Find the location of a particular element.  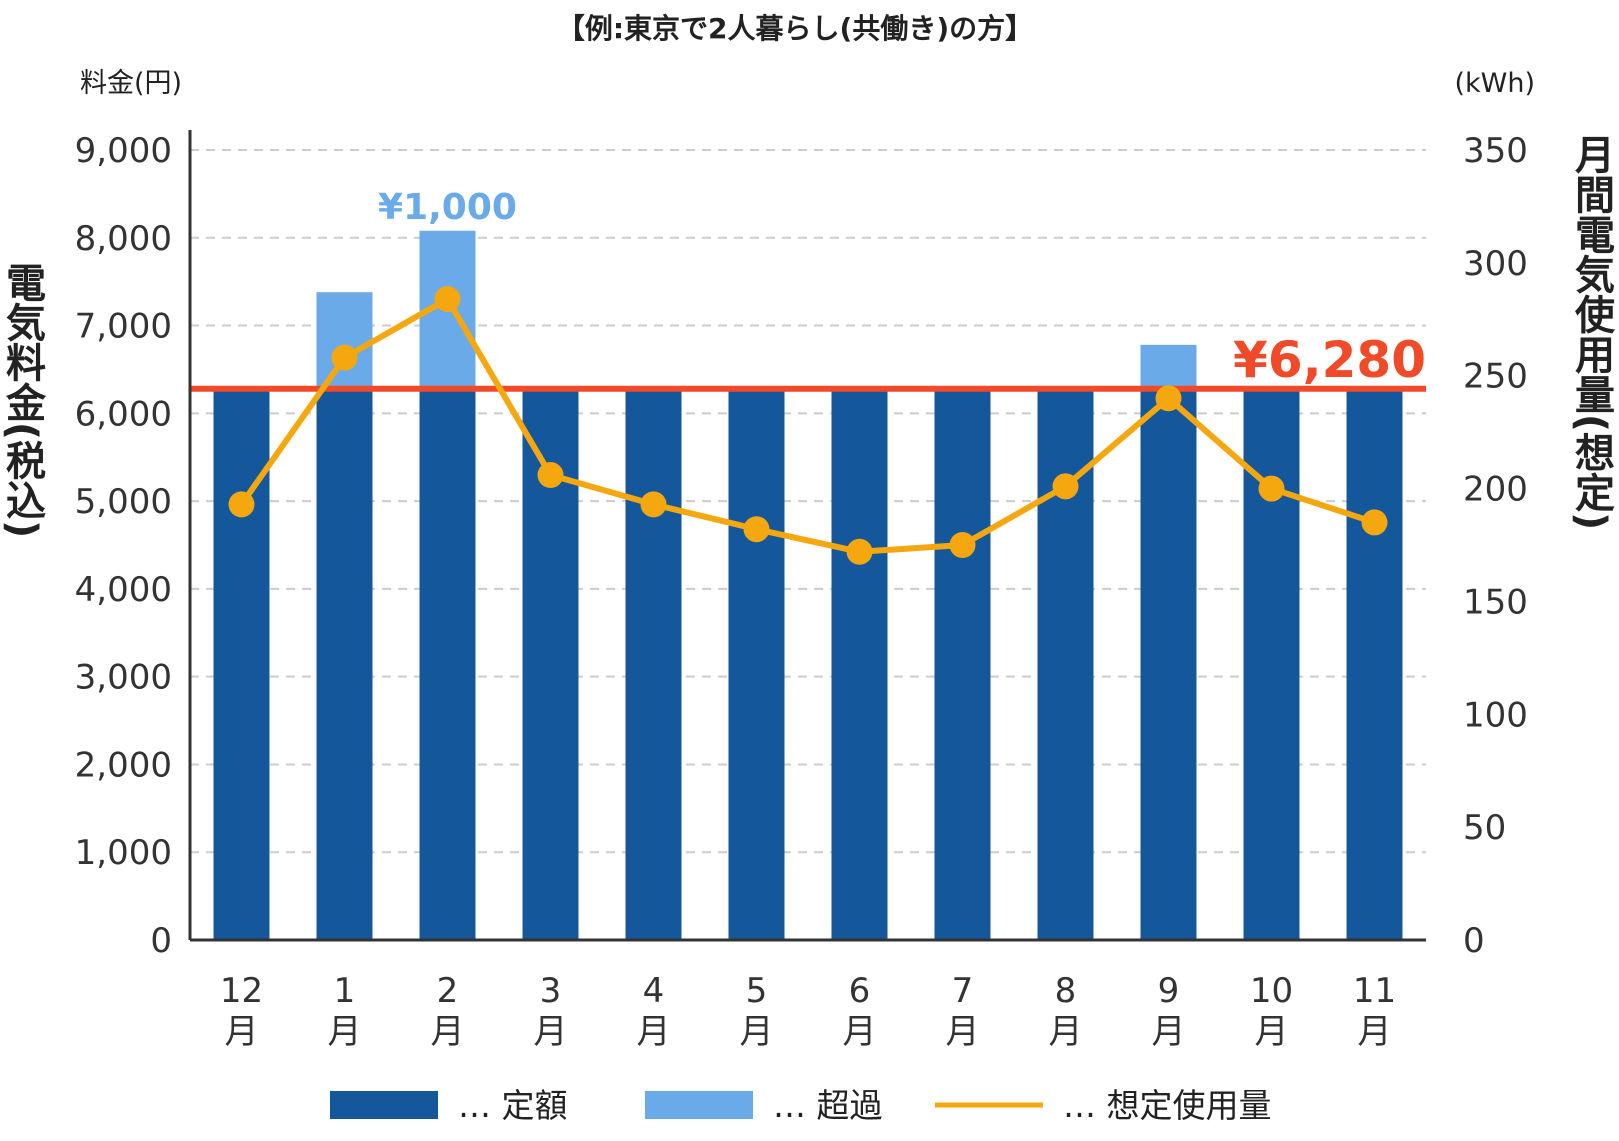

month-number-label: 11 is located at coordinates (1374, 991).